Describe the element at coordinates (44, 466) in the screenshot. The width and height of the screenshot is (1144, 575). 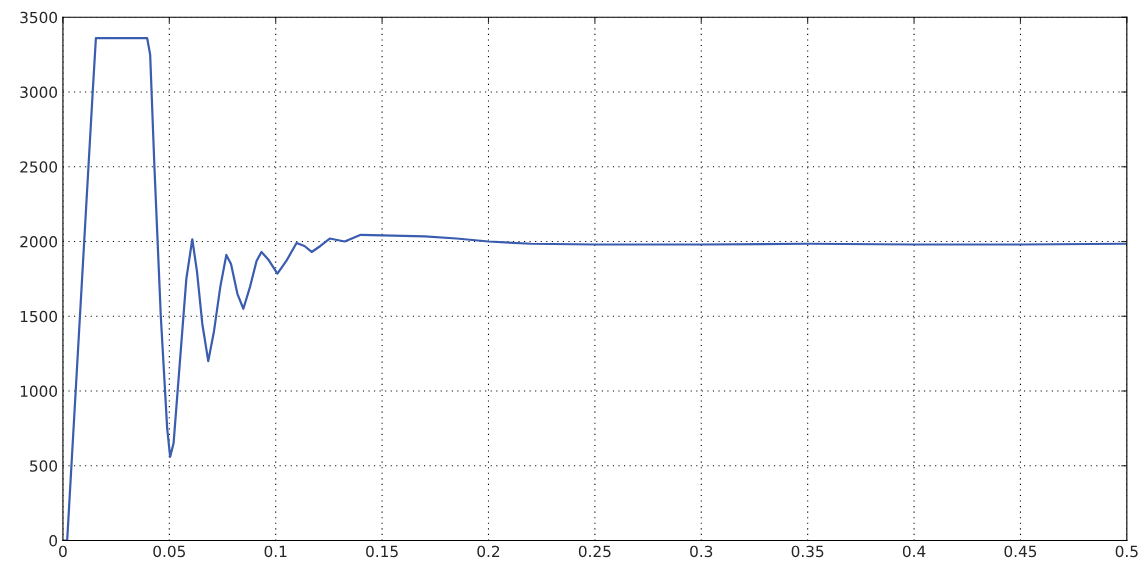
I see `y-tick-label: 500` at that location.